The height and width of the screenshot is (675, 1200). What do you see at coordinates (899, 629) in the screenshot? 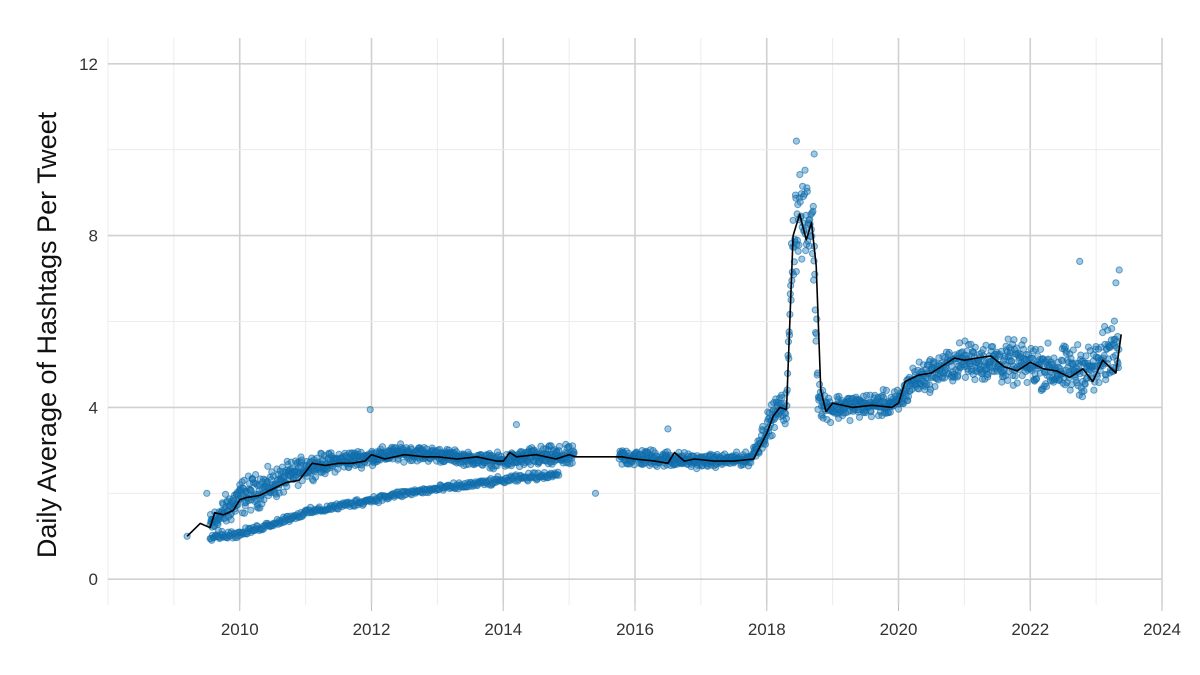
I see `x-tick-label: 2020` at bounding box center [899, 629].